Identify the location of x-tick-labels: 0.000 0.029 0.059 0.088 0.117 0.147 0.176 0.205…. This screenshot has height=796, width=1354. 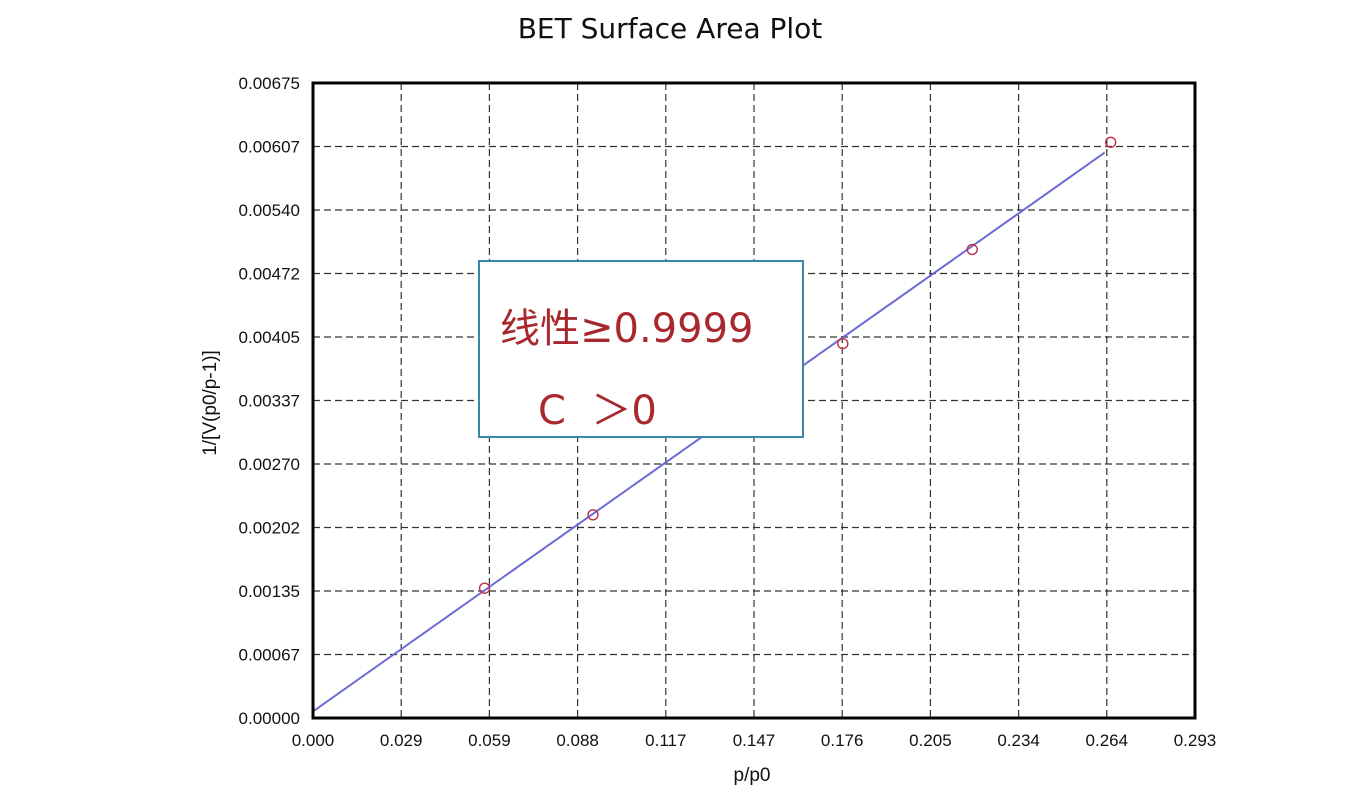
(754, 740).